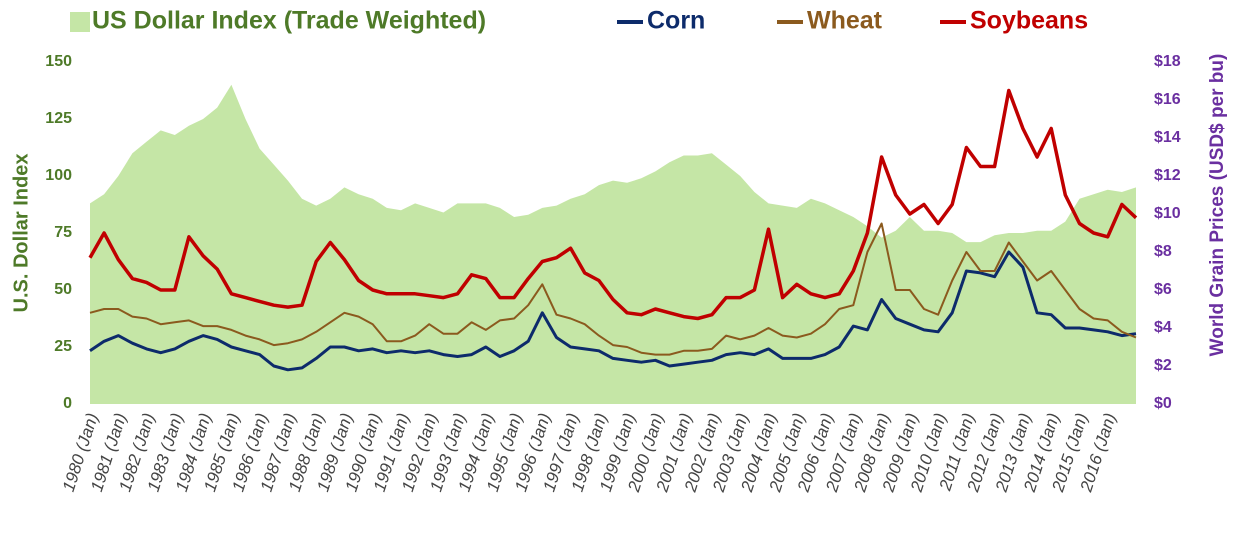  What do you see at coordinates (289, 21) in the screenshot?
I see `legend-label: US Dollar Index (Trade Weighted)` at bounding box center [289, 21].